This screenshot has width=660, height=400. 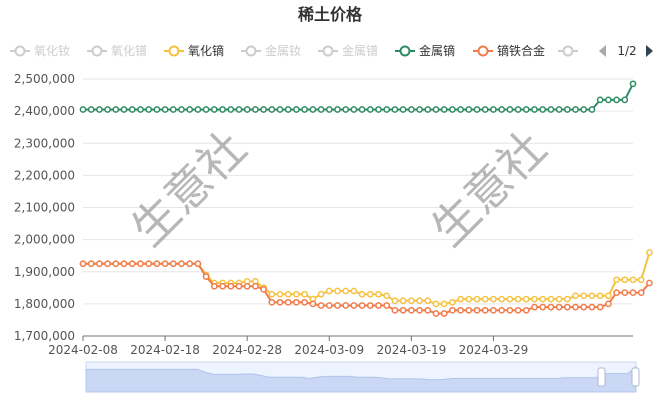 What do you see at coordinates (40, 50) in the screenshot?
I see `legend-item-0: 氧化钕` at bounding box center [40, 50].